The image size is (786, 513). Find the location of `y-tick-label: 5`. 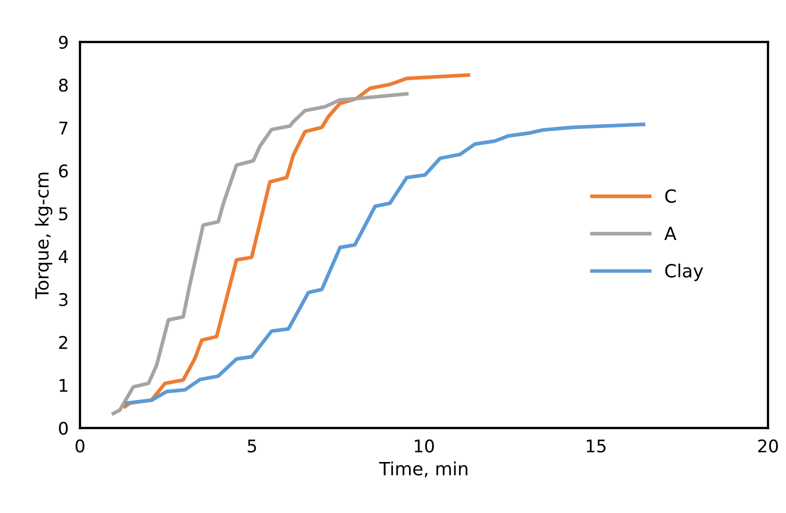

y-tick-label: 5 is located at coordinates (63, 213).